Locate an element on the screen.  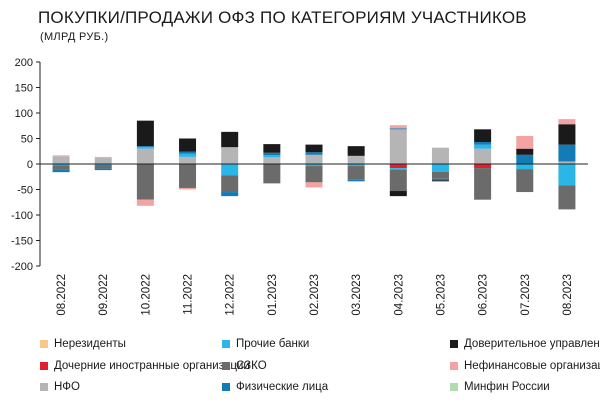
y-tick-label: 200 is located at coordinates (24, 63).